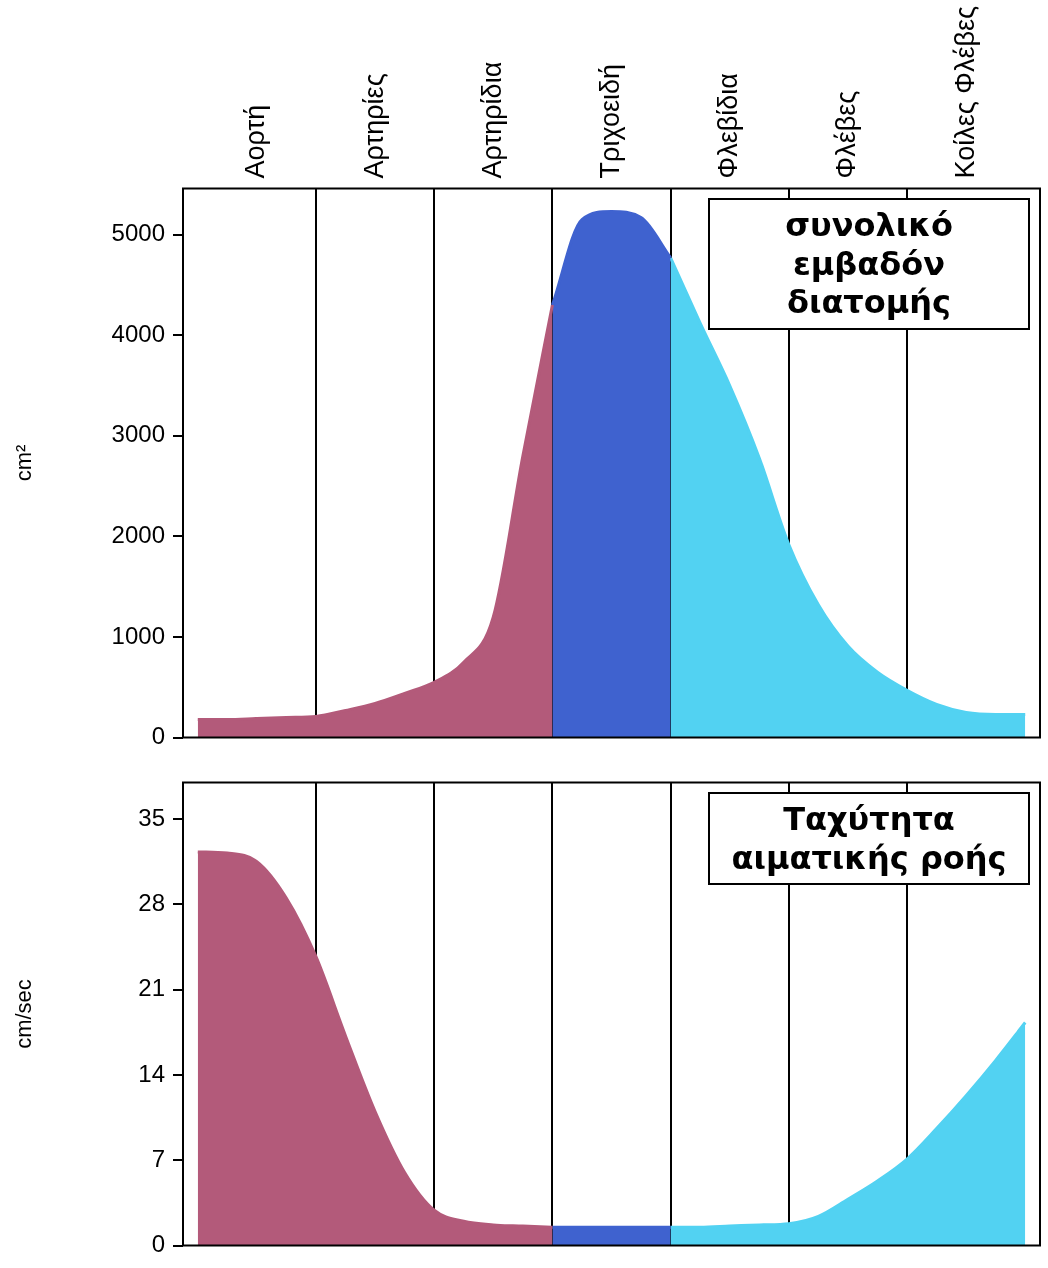  Describe the element at coordinates (869, 839) in the screenshot. I see `title-box: Ταχύτητα αιματικής ροής` at that location.